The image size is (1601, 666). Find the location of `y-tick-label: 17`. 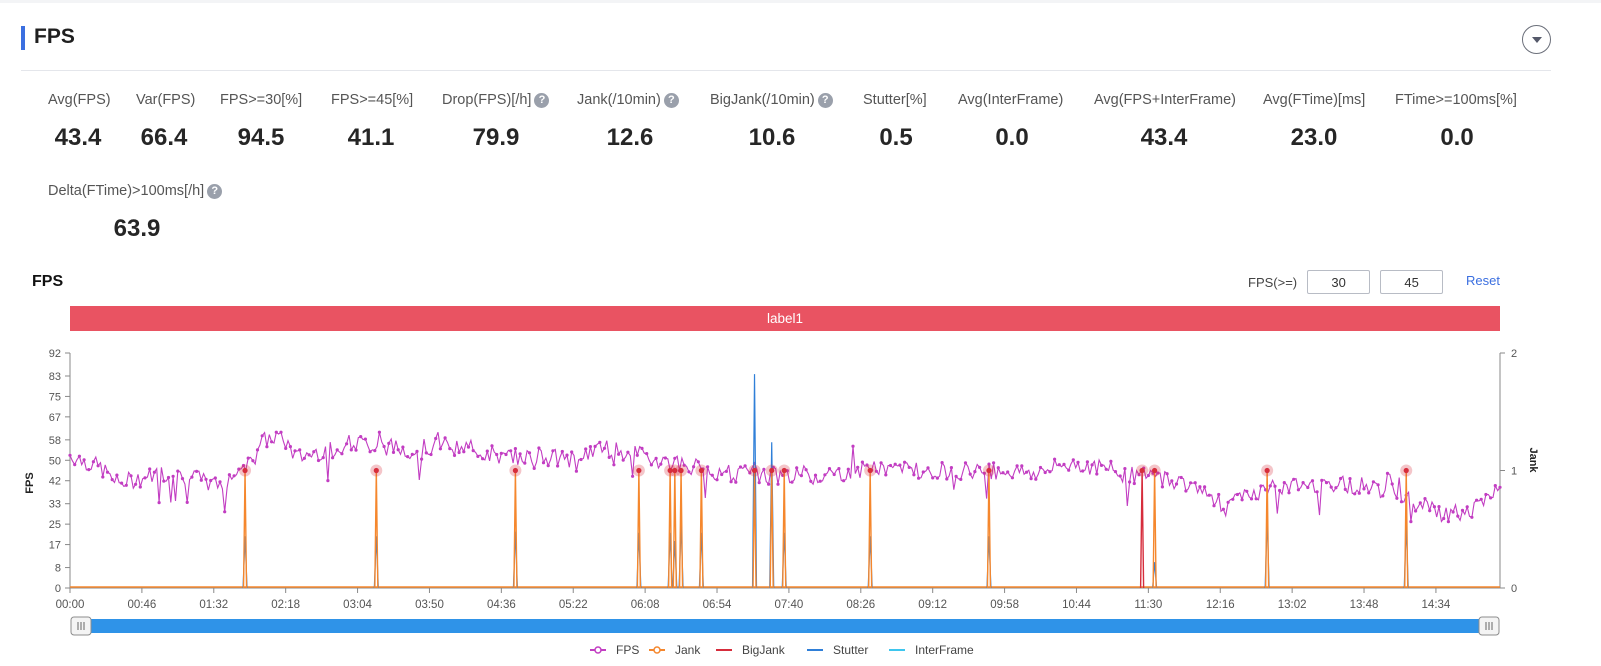

y-tick-label: 17 is located at coordinates (55, 546).